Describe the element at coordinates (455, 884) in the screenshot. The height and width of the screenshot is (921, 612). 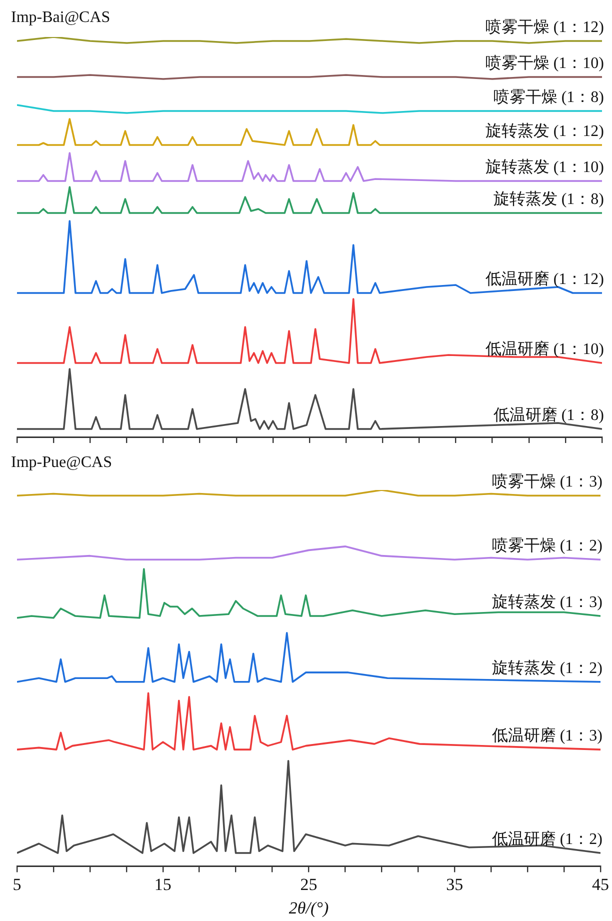
I see `x-tick-label: 35` at that location.